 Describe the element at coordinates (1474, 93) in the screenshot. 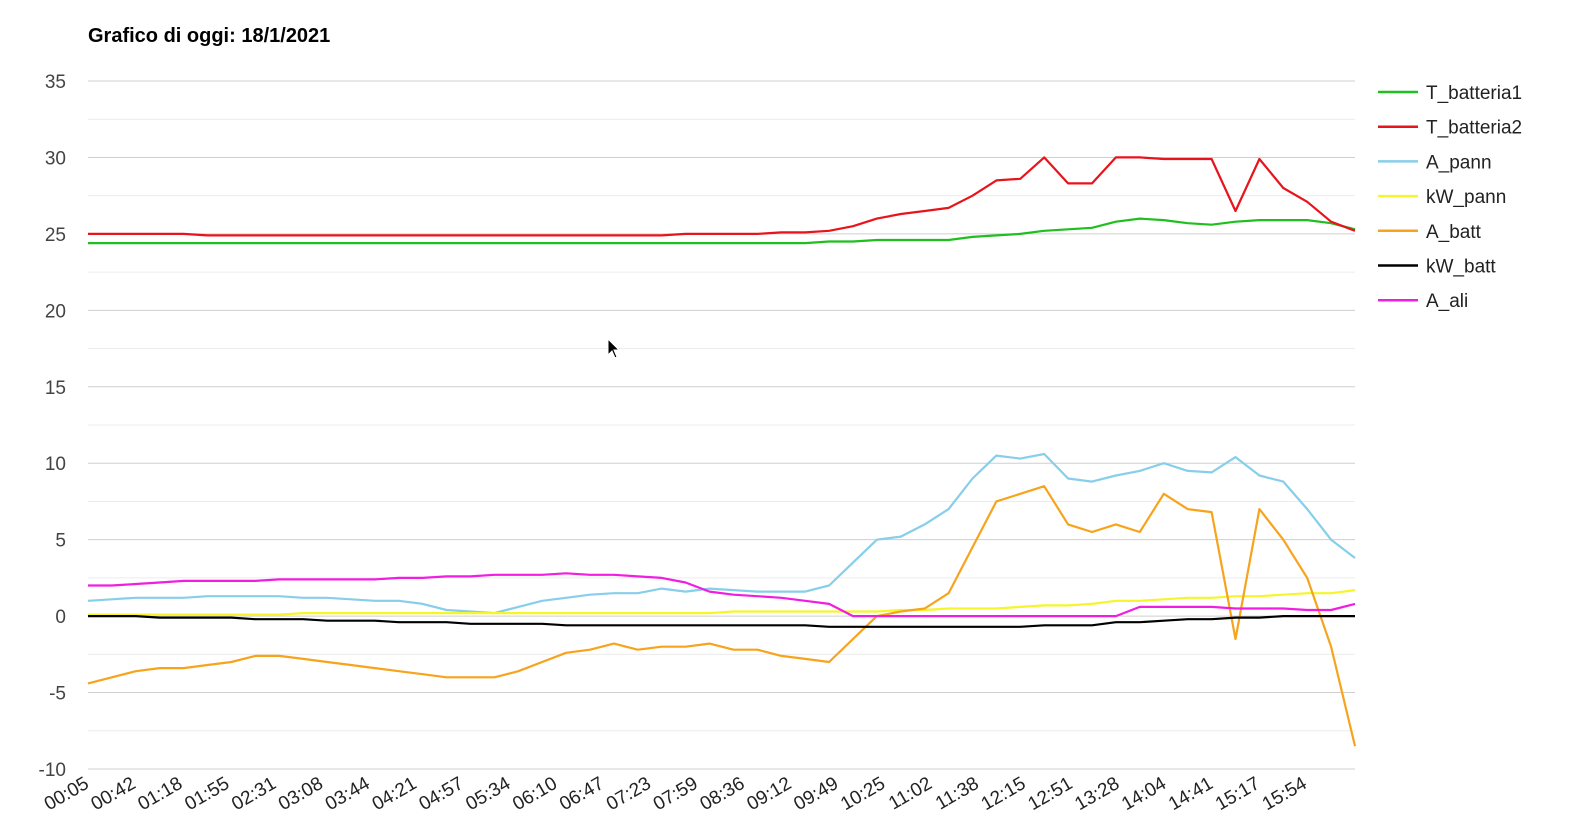

I see `legend-label: T_batteria1` at that location.